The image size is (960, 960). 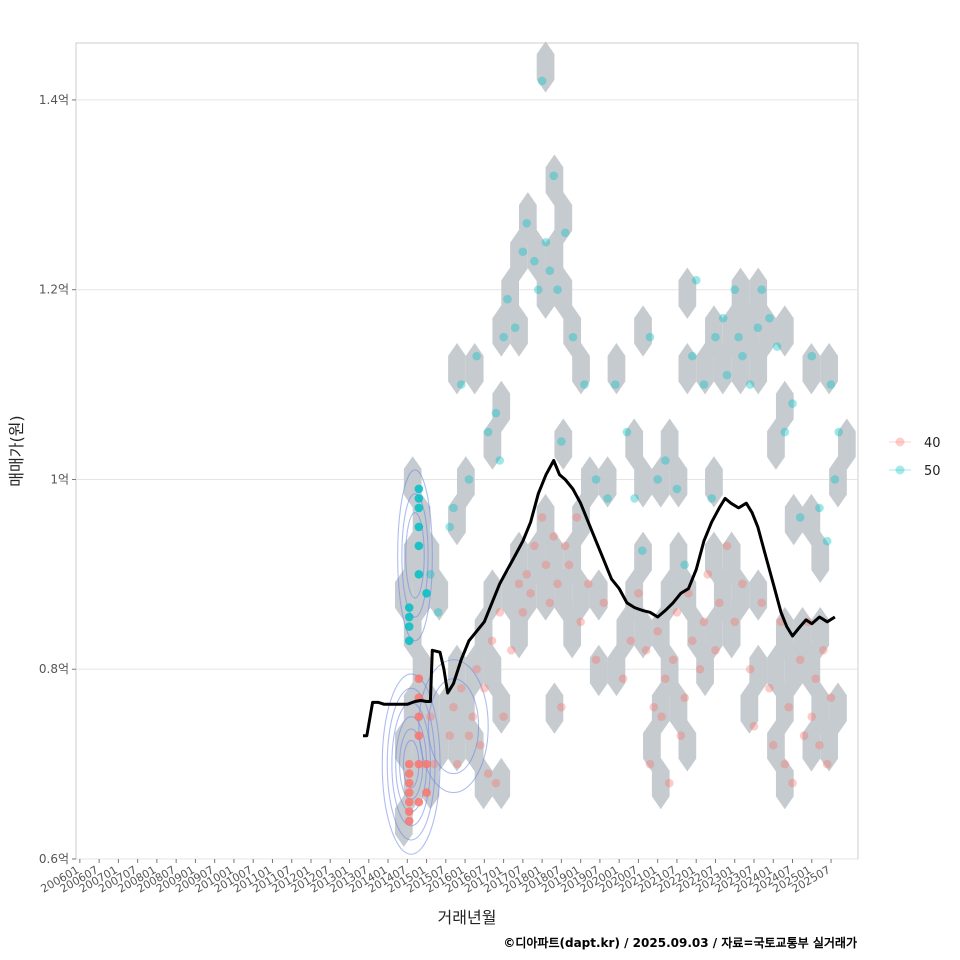 What do you see at coordinates (915, 457) in the screenshot?
I see `legend: 40 50` at bounding box center [915, 457].